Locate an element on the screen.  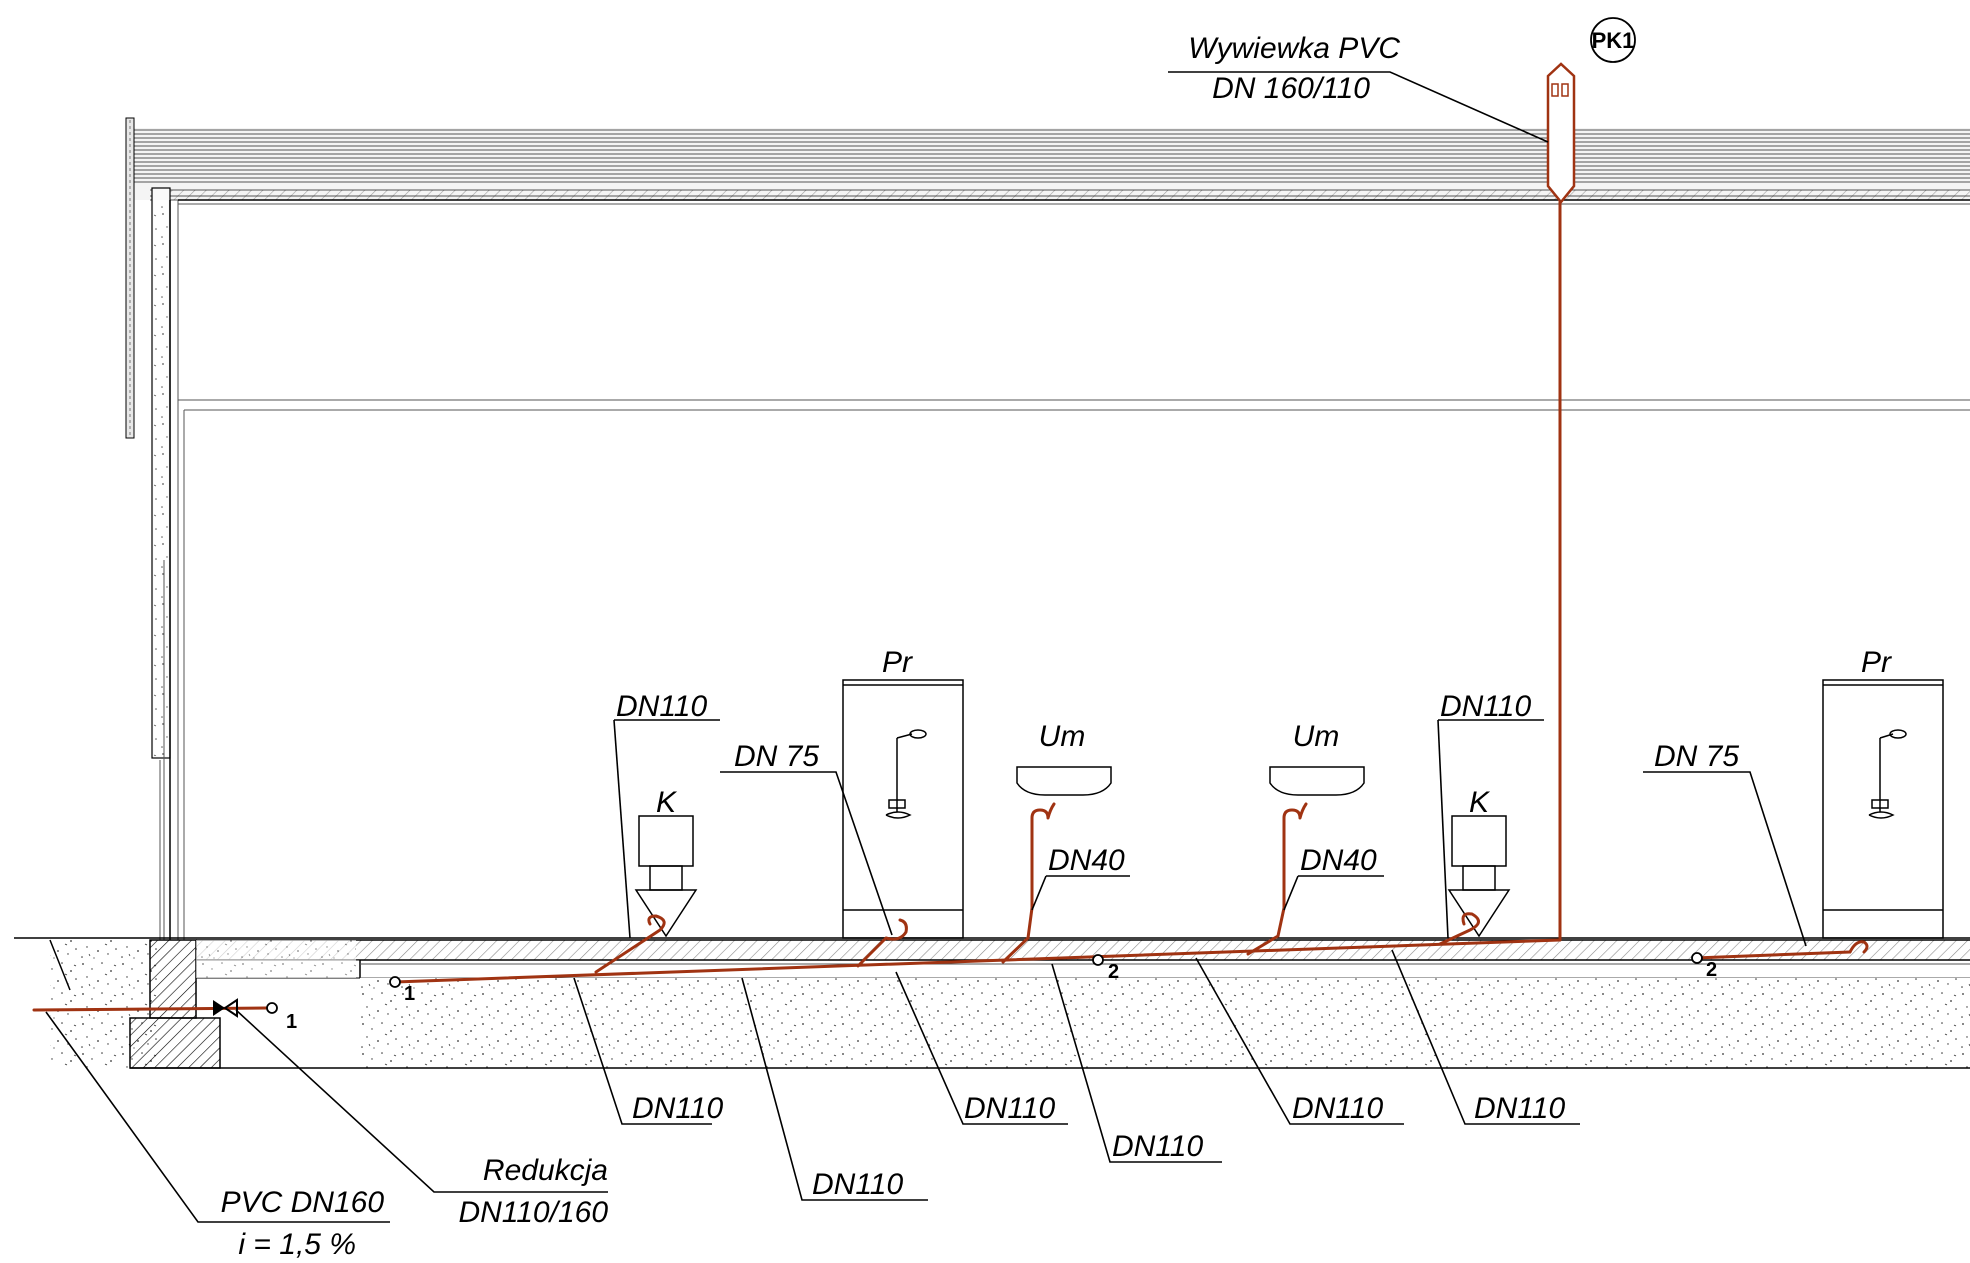
label-dn75-right: DN 75 is located at coordinates (1696, 756).